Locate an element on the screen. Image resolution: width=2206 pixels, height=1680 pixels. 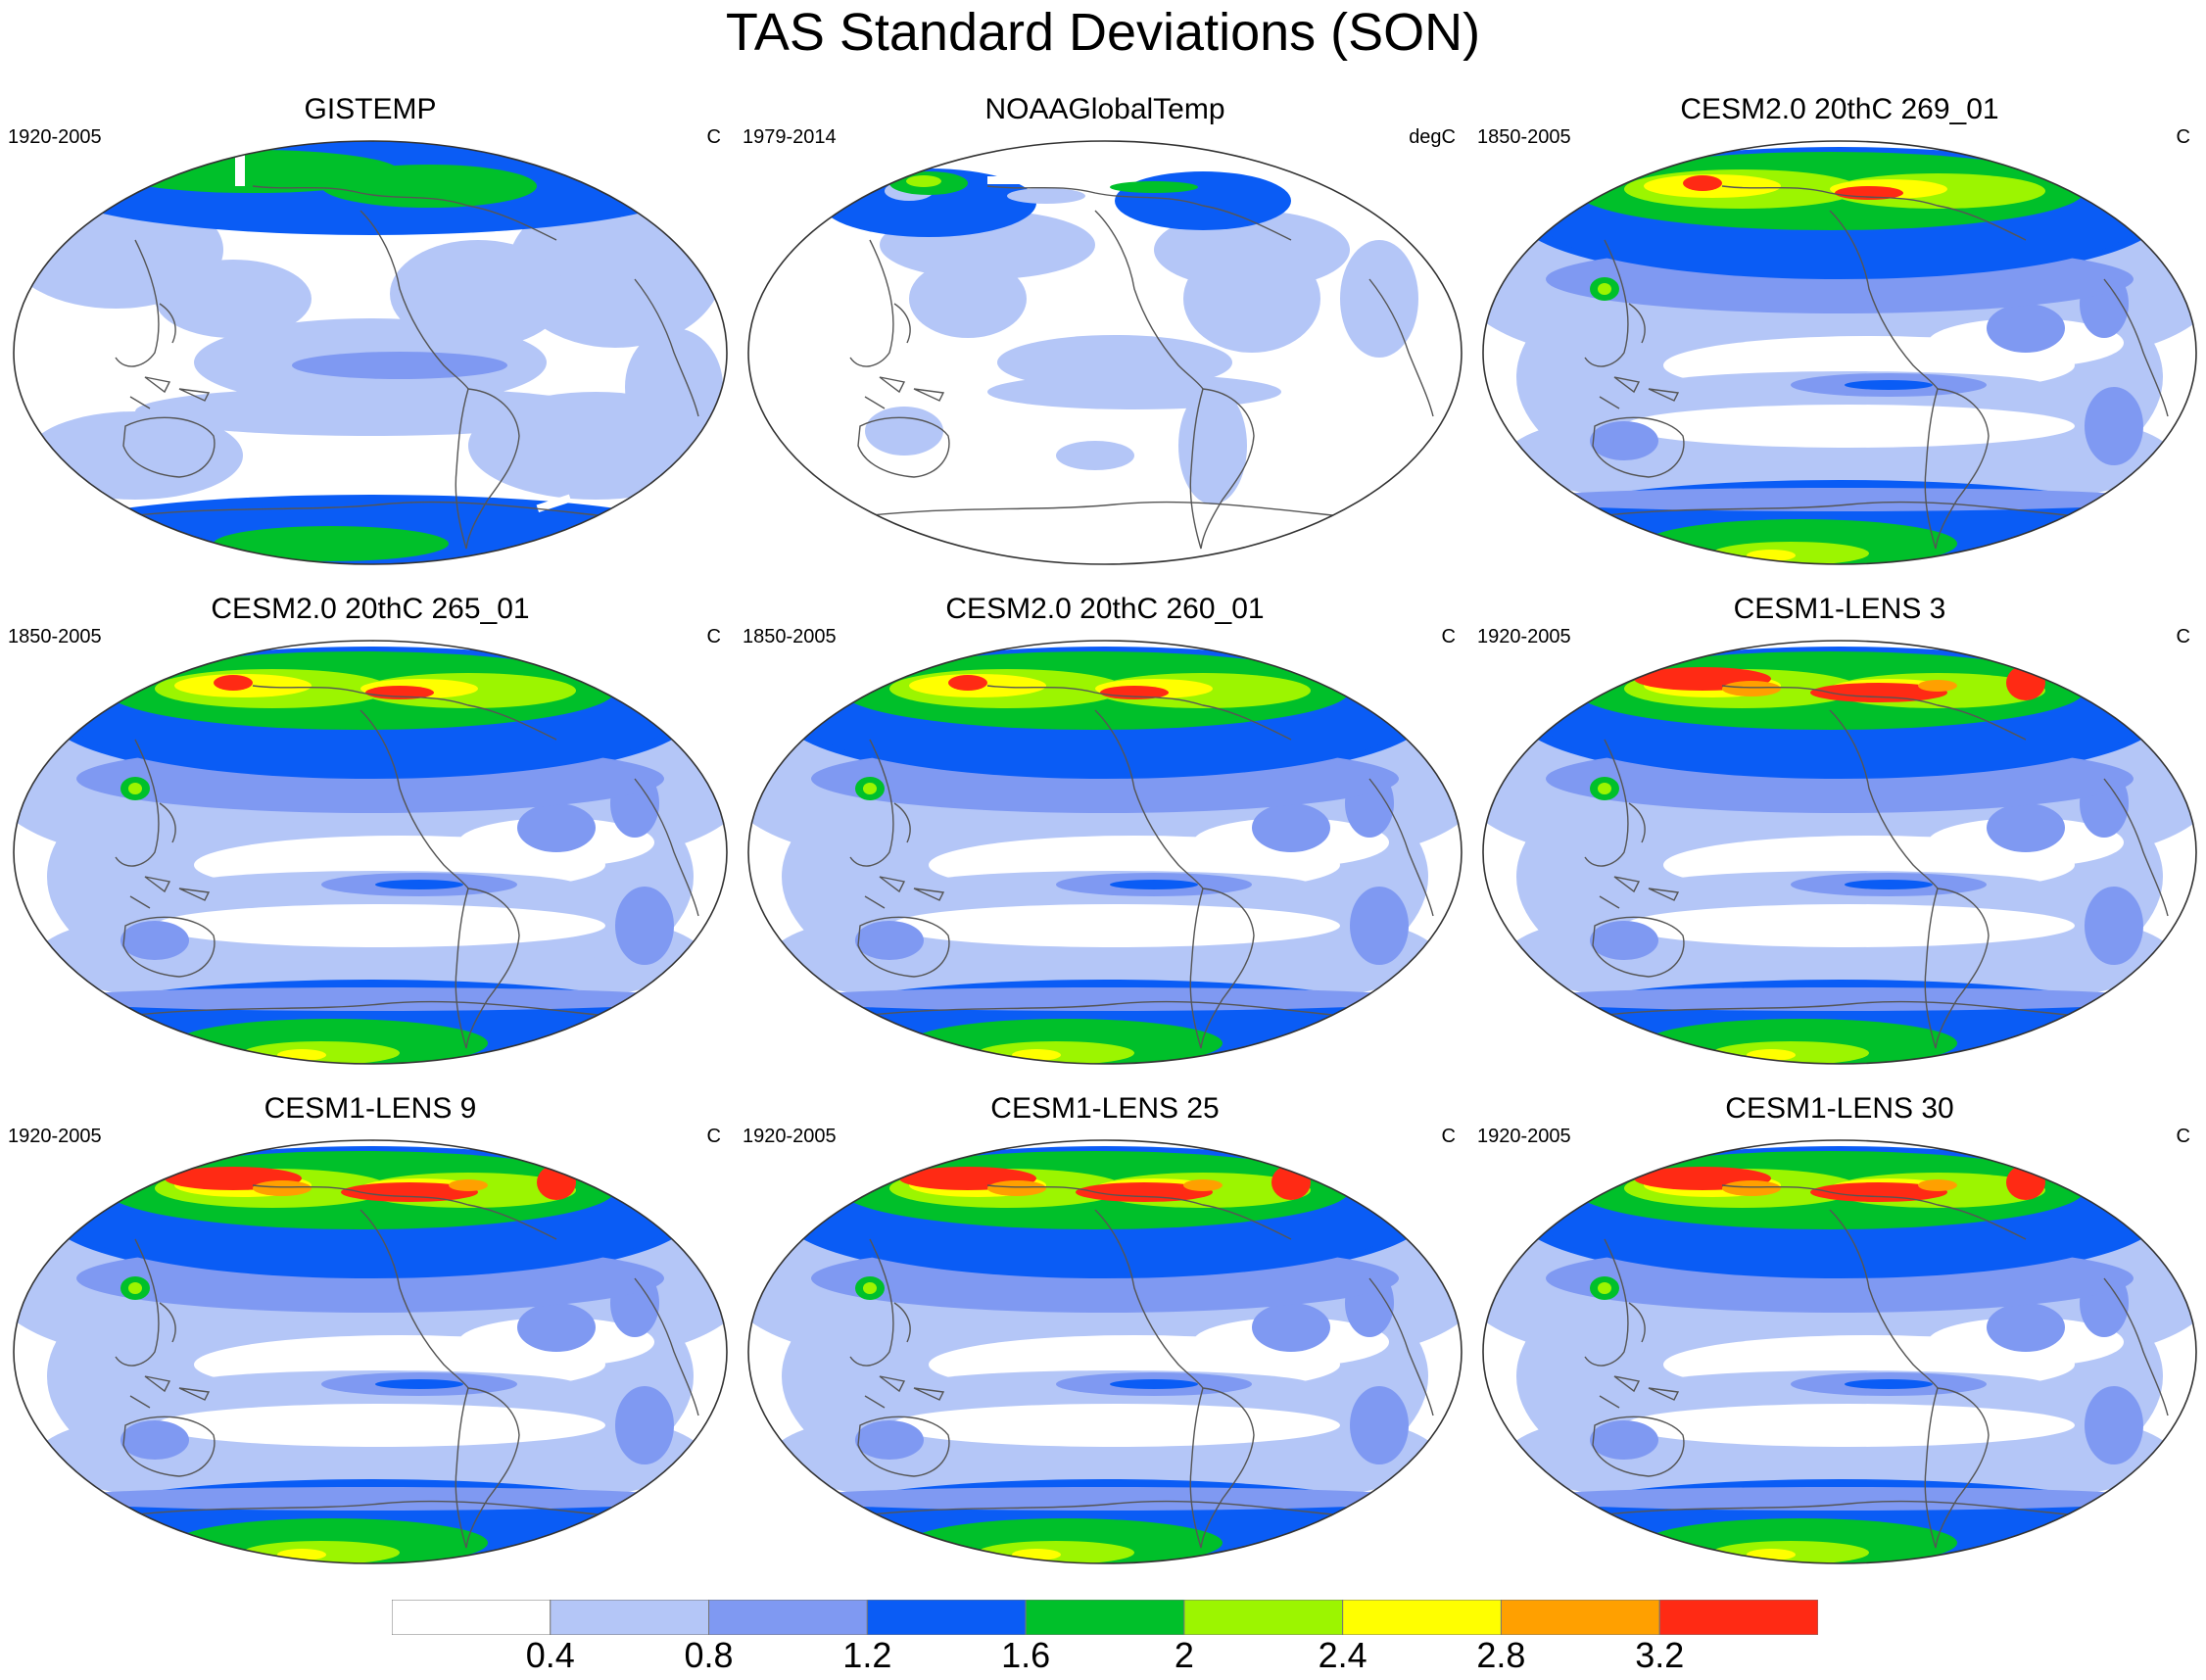
colorbar-tick-label: 2.4 is located at coordinates (1342, 1655).